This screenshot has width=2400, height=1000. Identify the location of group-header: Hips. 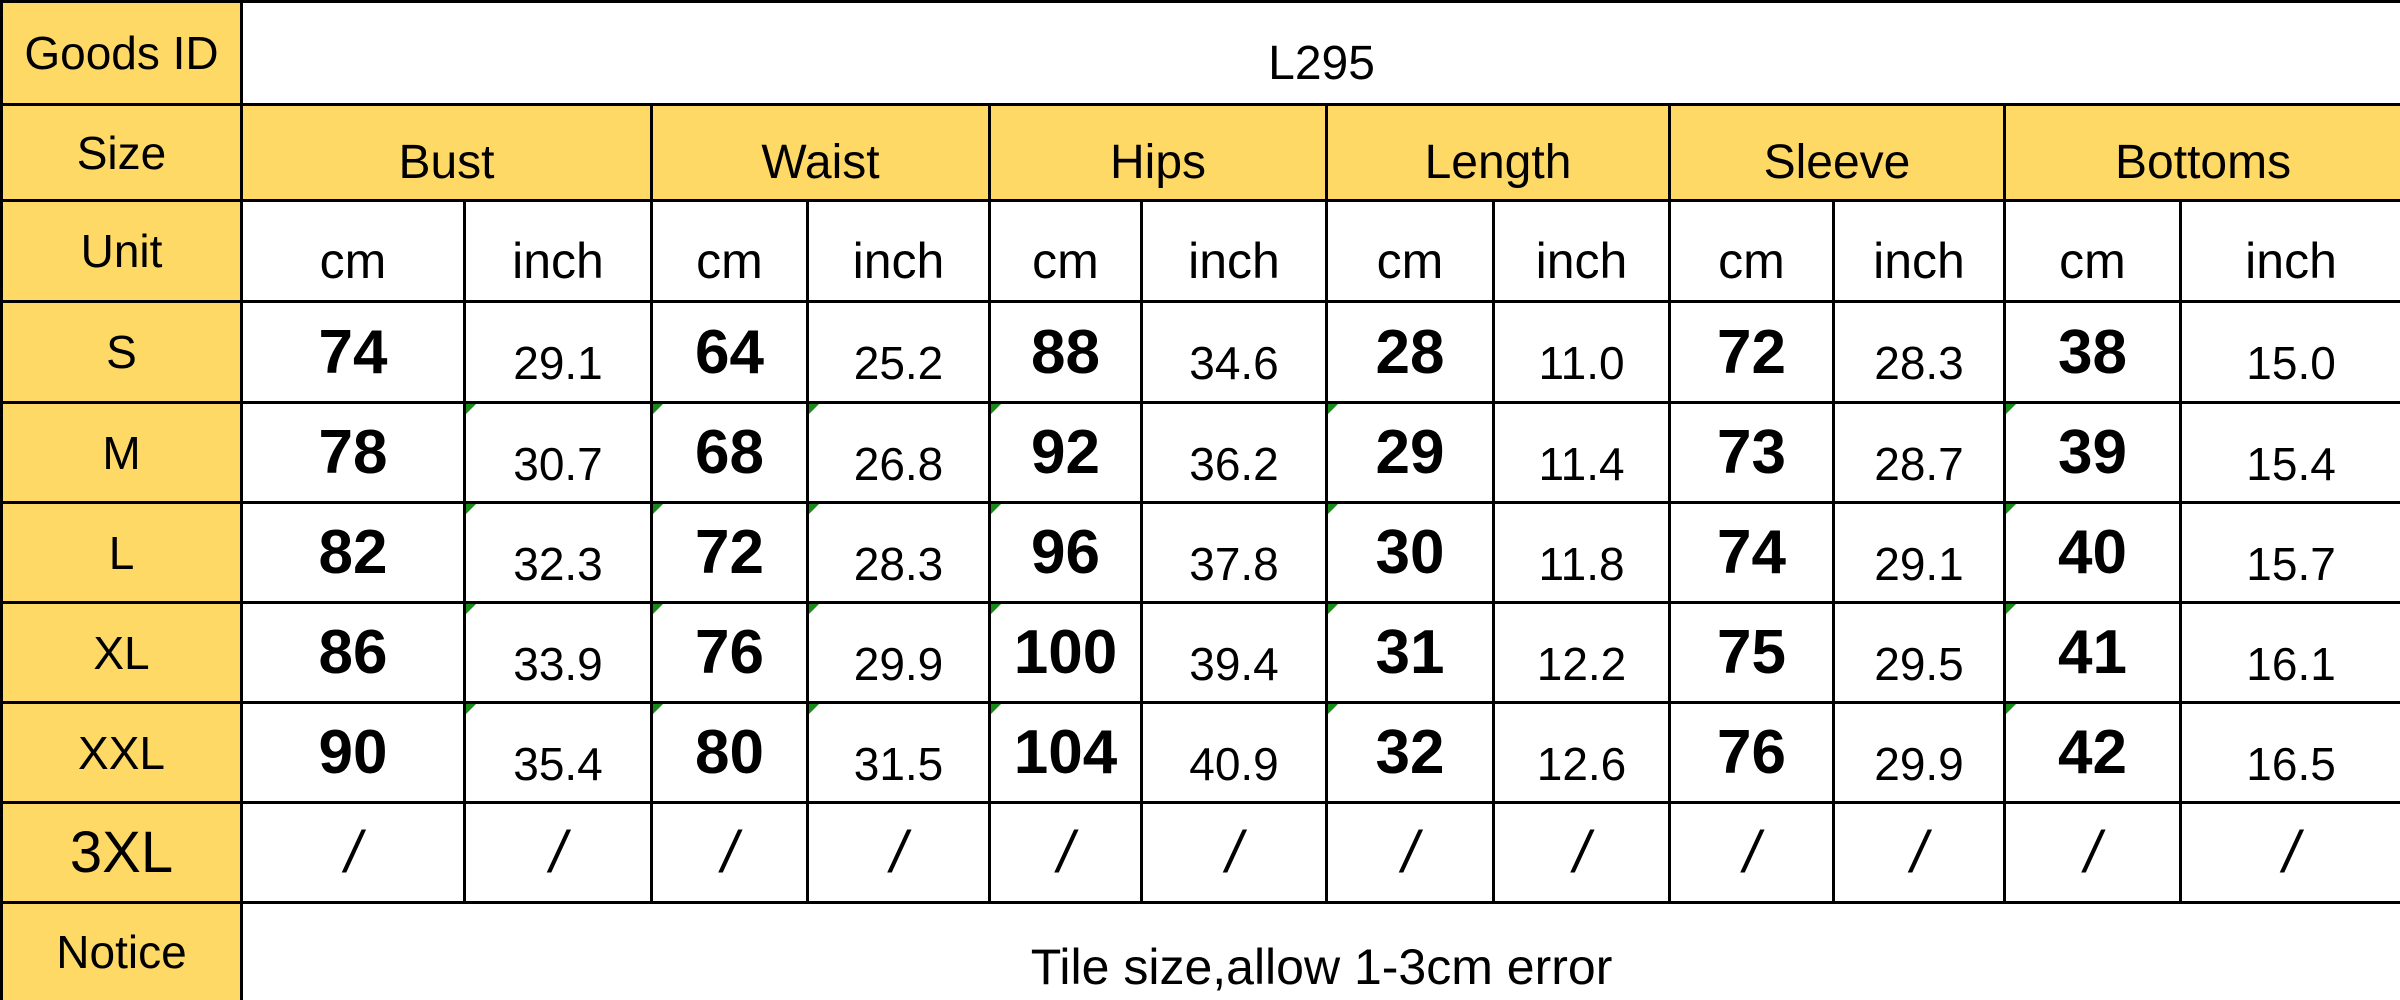
(1158, 152).